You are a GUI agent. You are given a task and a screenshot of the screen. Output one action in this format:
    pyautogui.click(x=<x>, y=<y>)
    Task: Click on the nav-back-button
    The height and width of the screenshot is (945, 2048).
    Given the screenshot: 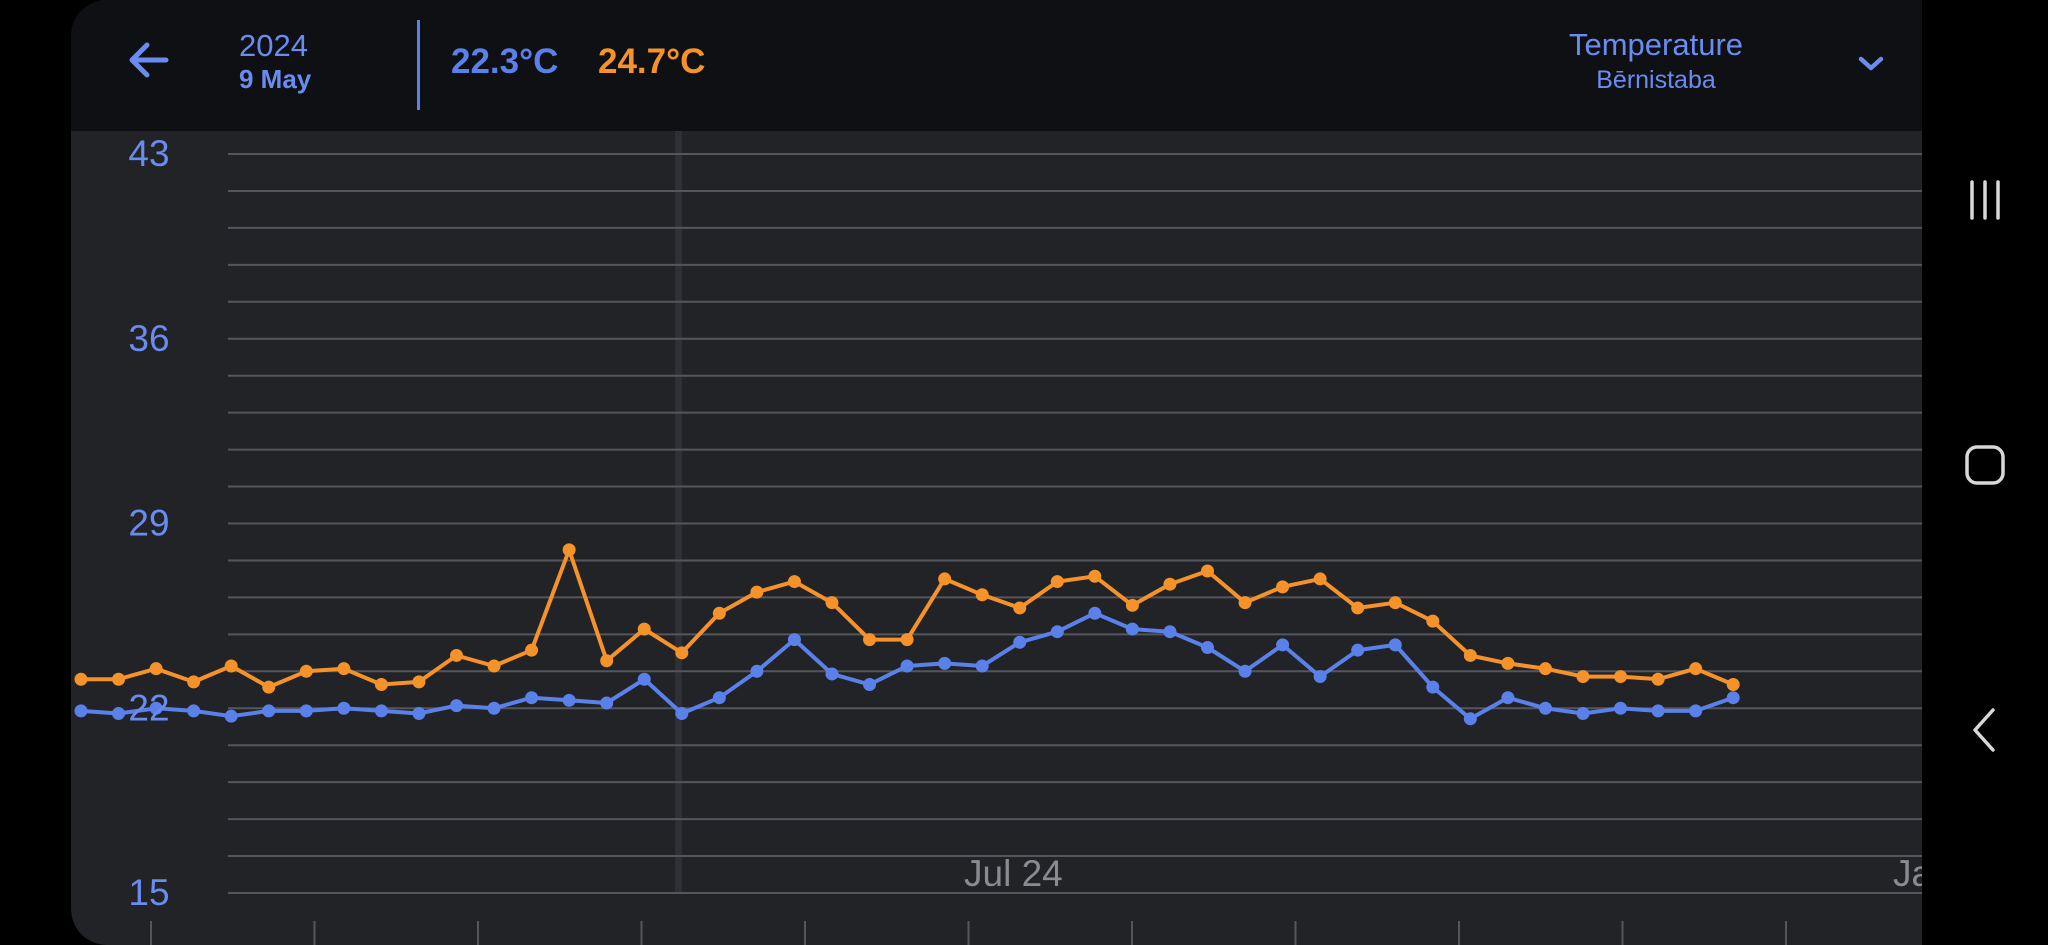 What is the action you would take?
    pyautogui.click(x=1985, y=732)
    